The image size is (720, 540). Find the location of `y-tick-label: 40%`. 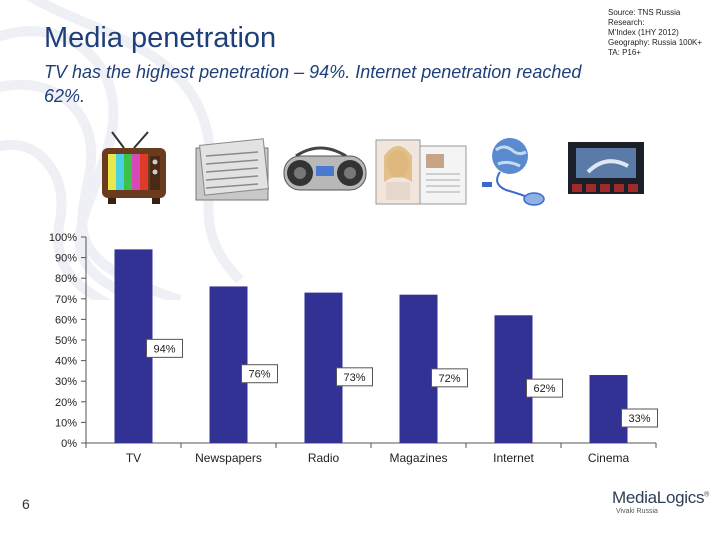

y-tick-label: 40% is located at coordinates (66, 362).